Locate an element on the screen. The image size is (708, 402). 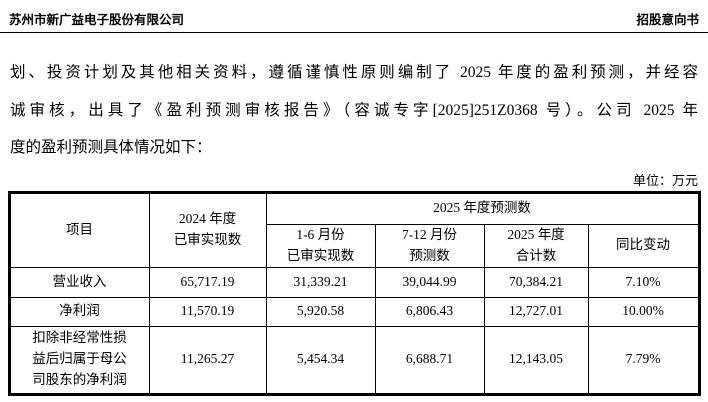
cell-yoy-change: 7.10% is located at coordinates (643, 282).